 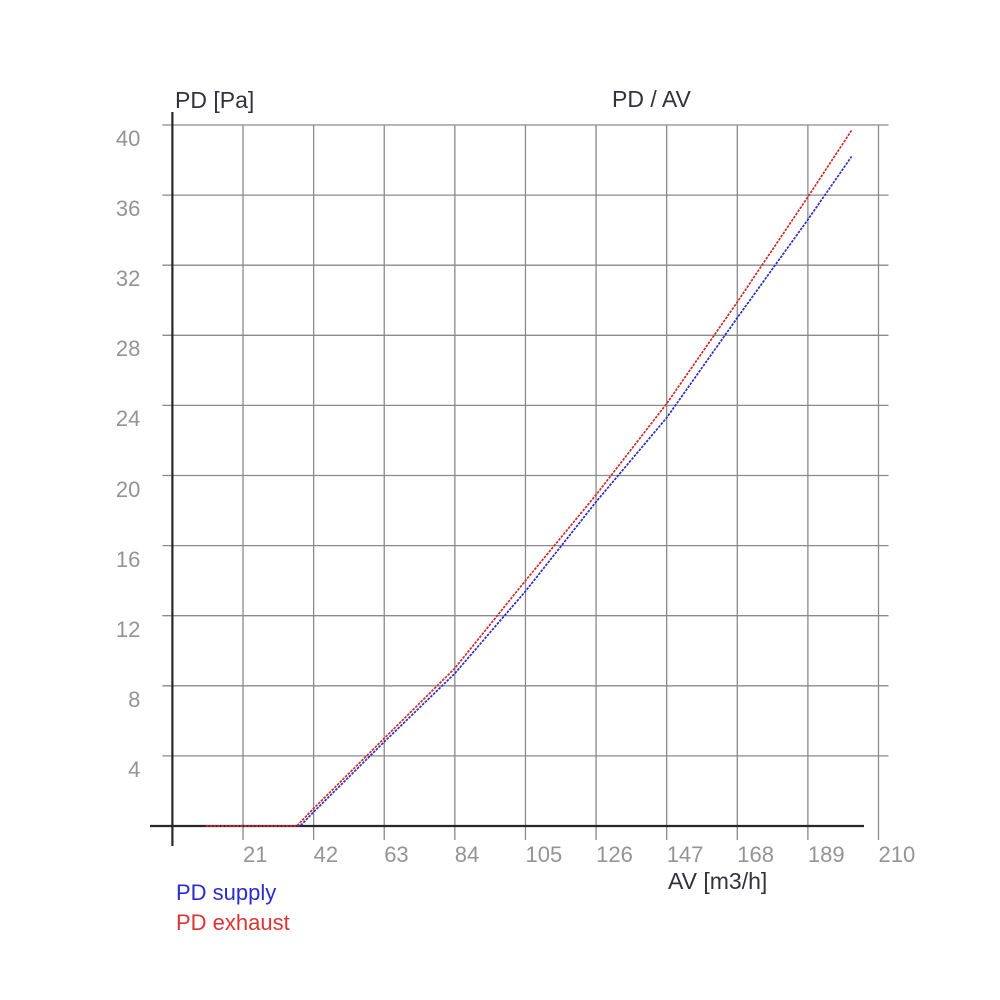 What do you see at coordinates (826, 854) in the screenshot?
I see `x-tick-label: 189` at bounding box center [826, 854].